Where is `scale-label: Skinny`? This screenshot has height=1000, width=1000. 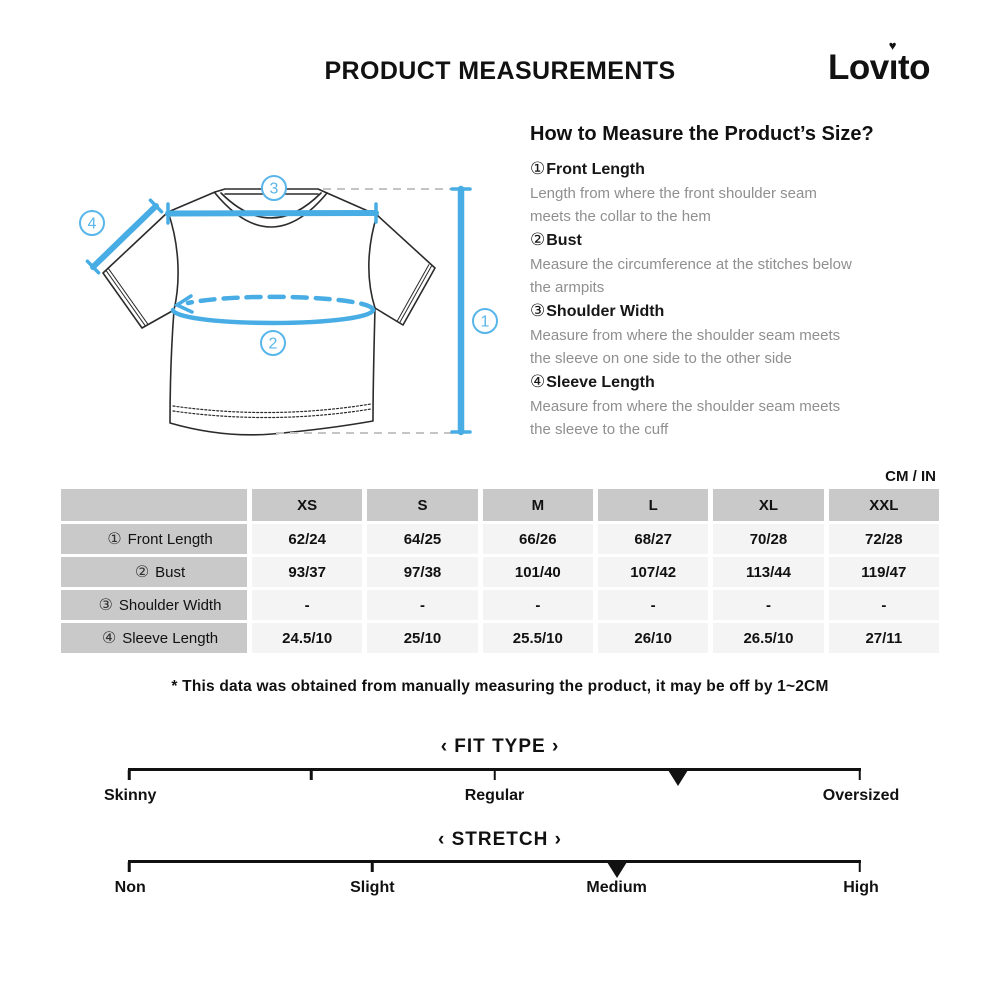 scale-label: Skinny is located at coordinates (130, 795).